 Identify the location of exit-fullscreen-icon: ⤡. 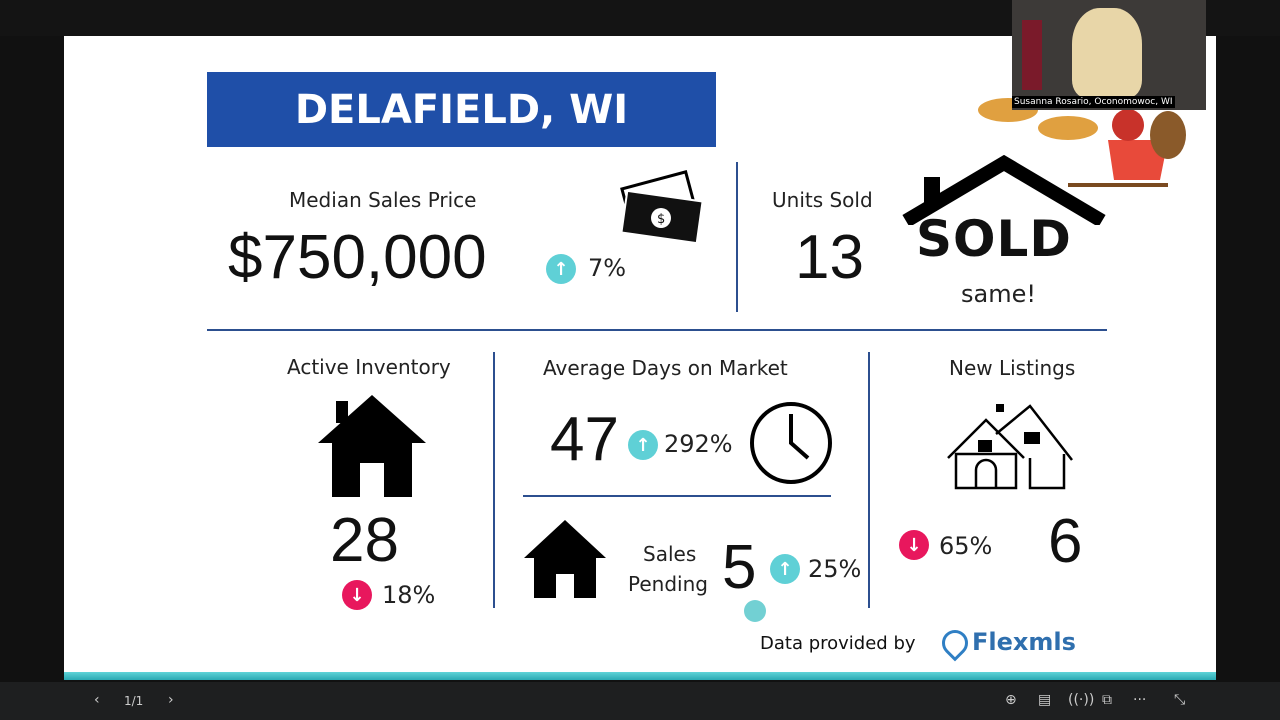
(1180, 700).